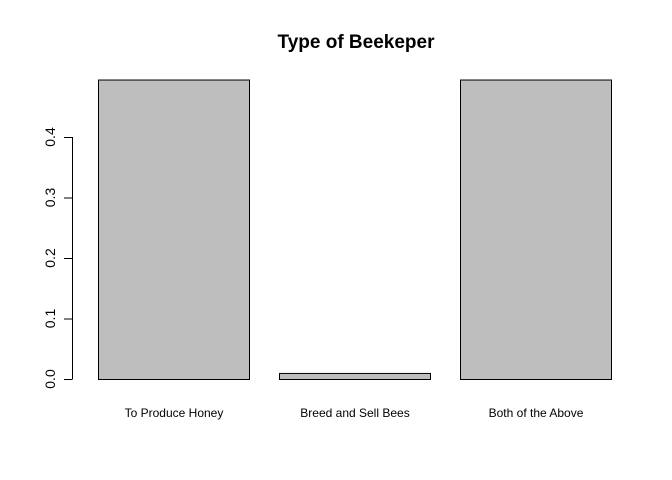  What do you see at coordinates (50, 319) in the screenshot?
I see `y-tick-label: 0.1` at bounding box center [50, 319].